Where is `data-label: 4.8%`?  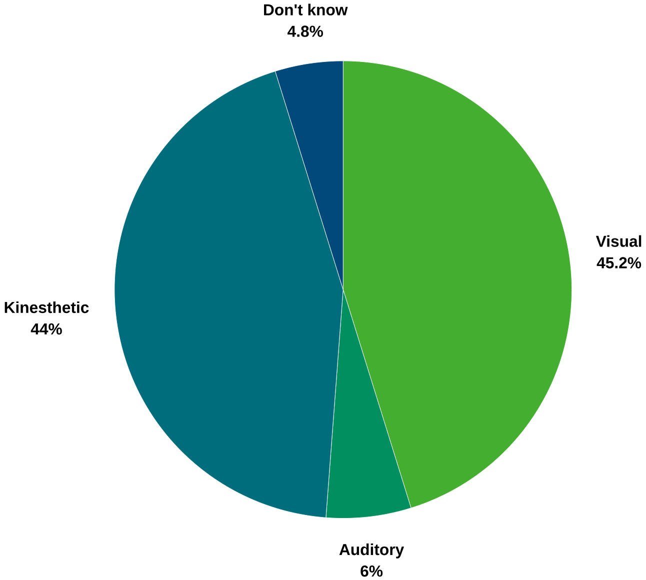
data-label: 4.8% is located at coordinates (305, 31).